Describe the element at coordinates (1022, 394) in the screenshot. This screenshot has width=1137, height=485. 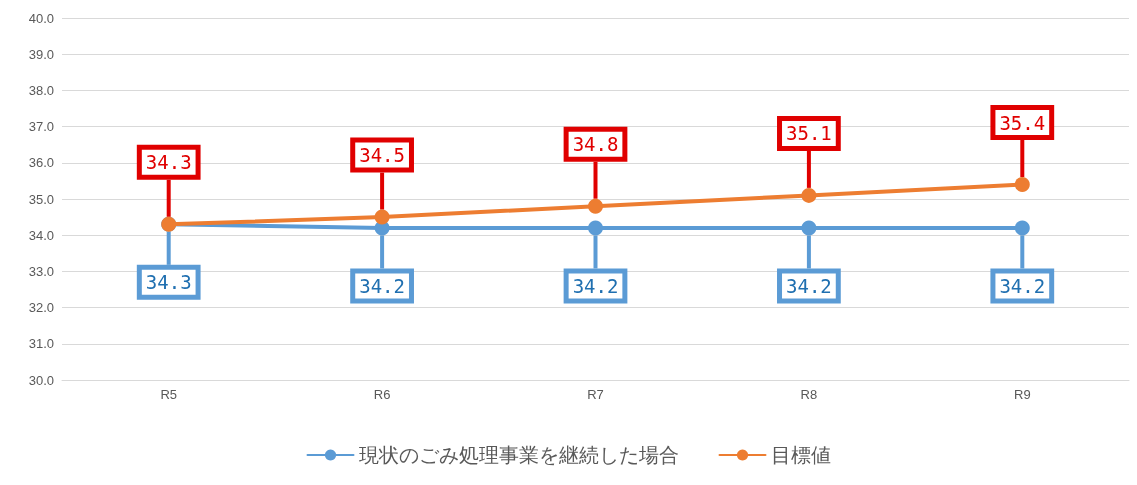
I see `x-tick-label: R9` at that location.